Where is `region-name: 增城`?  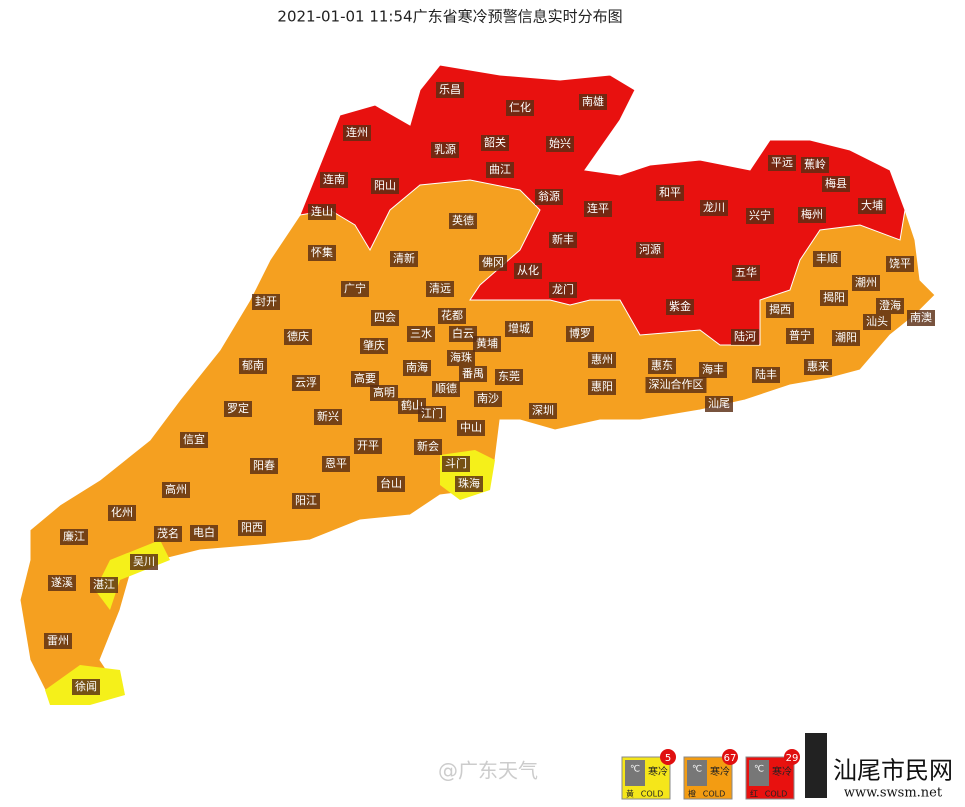
region-name: 增城 is located at coordinates (519, 328).